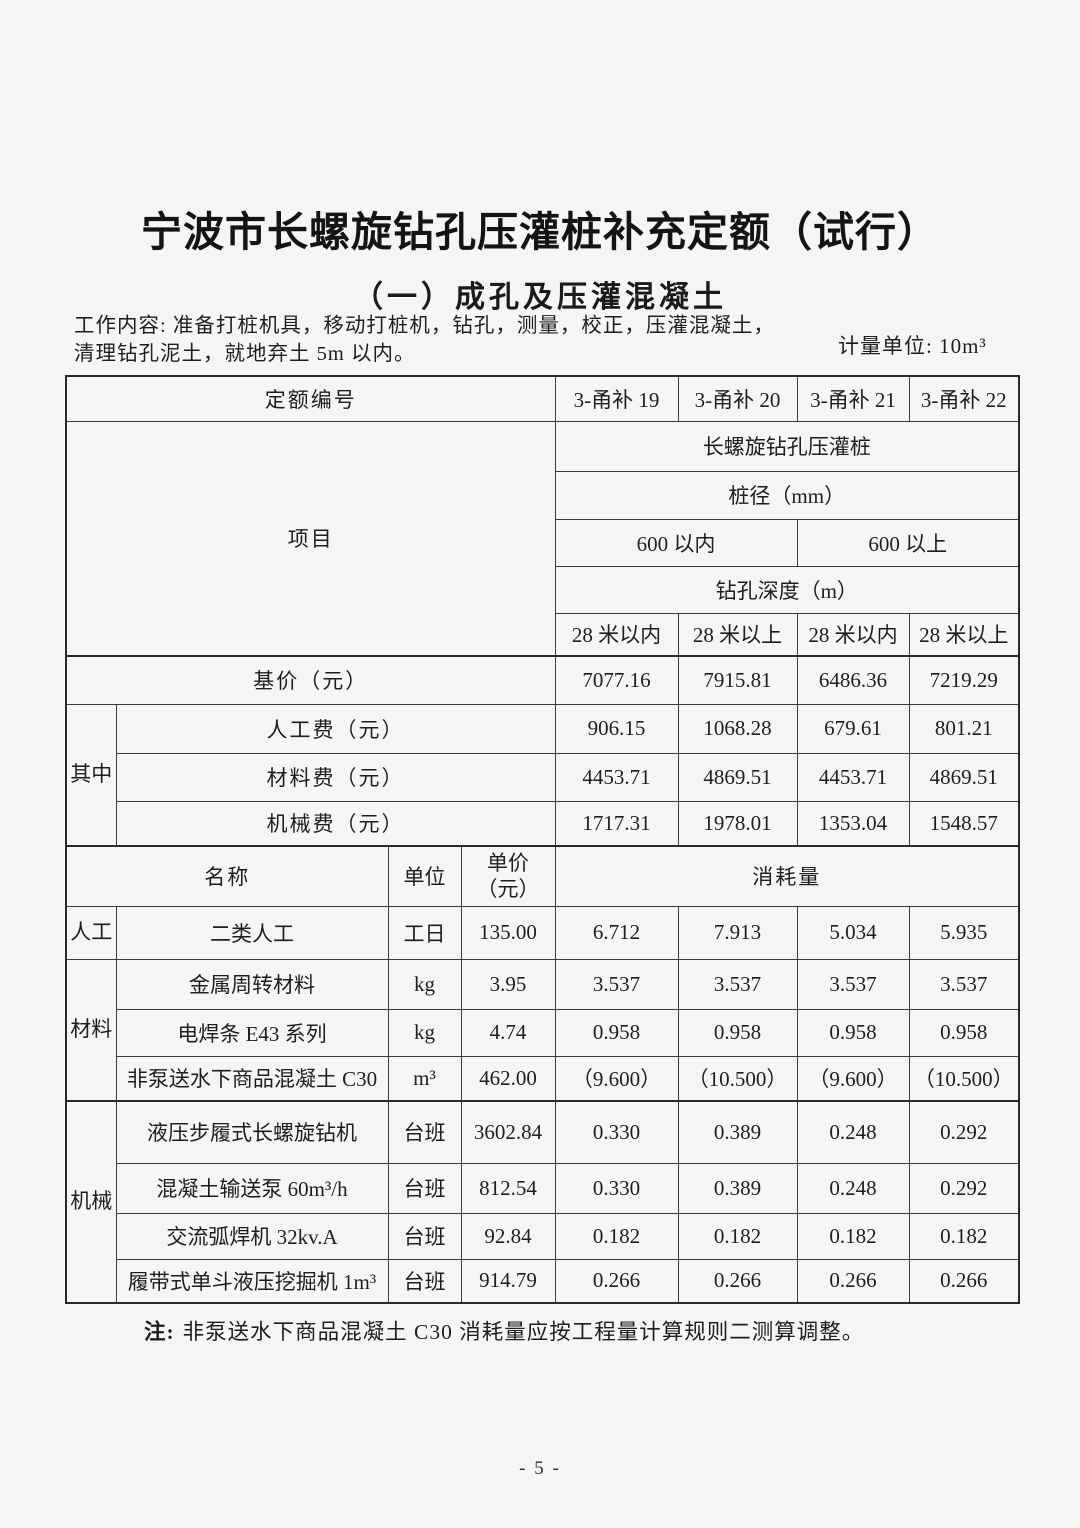 The image size is (1080, 1528). Describe the element at coordinates (252, 932) in the screenshot. I see `resource-name-cell: 二类人工` at that location.